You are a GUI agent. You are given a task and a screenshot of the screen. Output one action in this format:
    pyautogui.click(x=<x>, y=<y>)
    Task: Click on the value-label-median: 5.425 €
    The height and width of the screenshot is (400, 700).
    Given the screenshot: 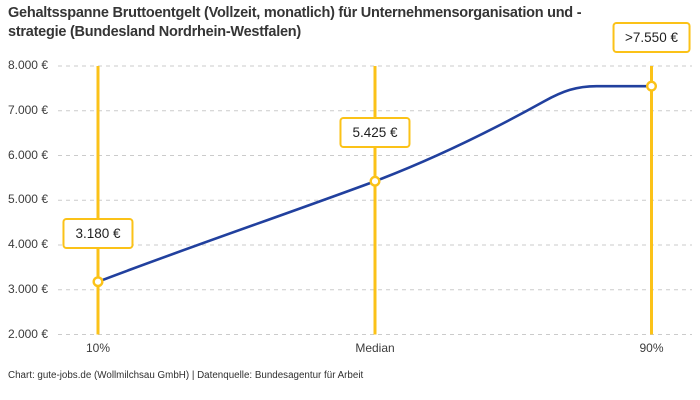 What is the action you would take?
    pyautogui.click(x=375, y=133)
    